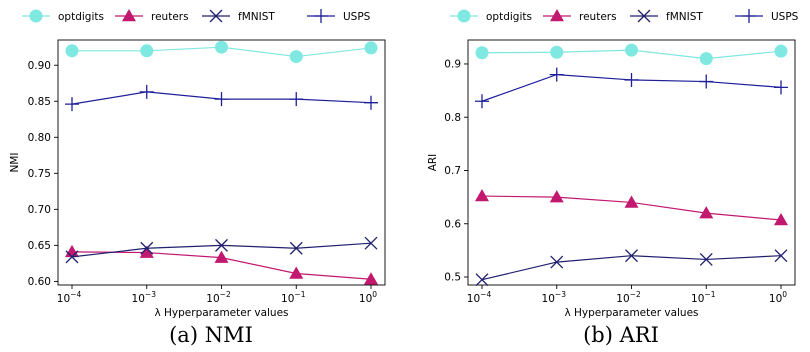  Describe the element at coordinates (452, 171) in the screenshot. I see `y-tick-label: 0.7` at that location.